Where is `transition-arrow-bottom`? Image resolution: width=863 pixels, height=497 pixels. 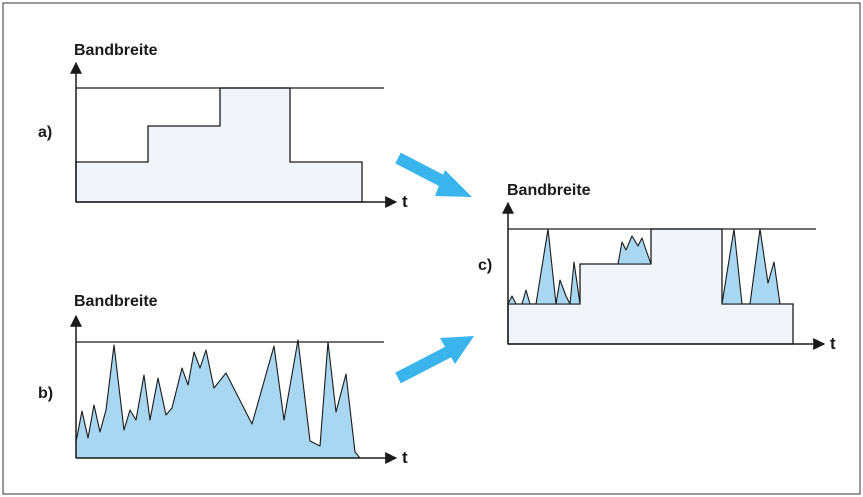
transition-arrow-bottom is located at coordinates (434, 360).